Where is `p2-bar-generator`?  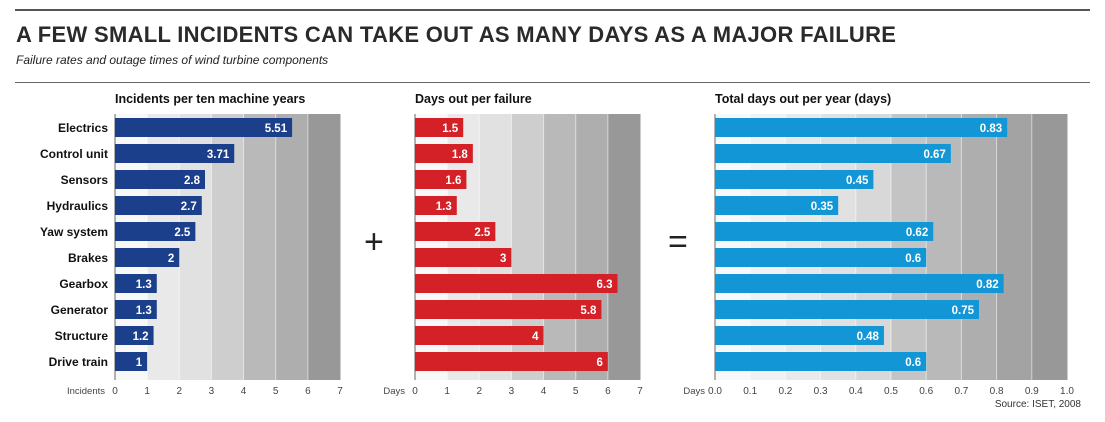
p2-bar-generator is located at coordinates (847, 309).